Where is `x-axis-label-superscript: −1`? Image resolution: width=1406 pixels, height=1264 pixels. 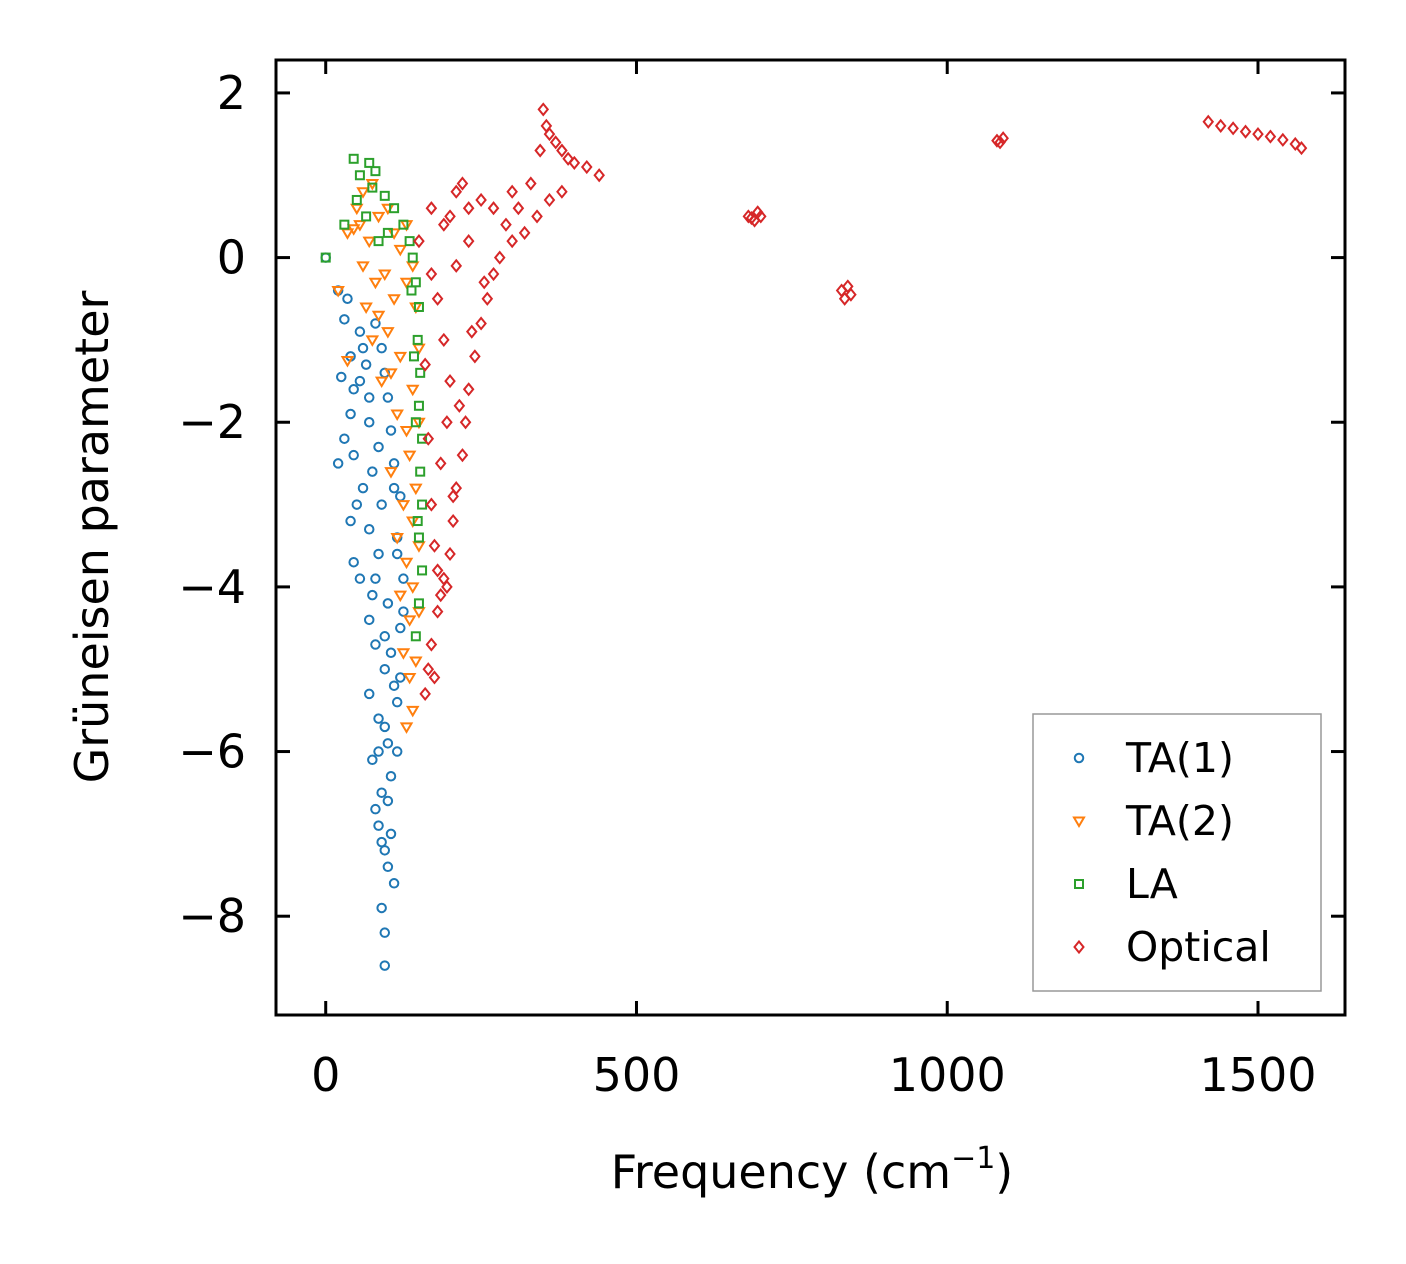 x-axis-label-superscript: −1 is located at coordinates (973, 1158).